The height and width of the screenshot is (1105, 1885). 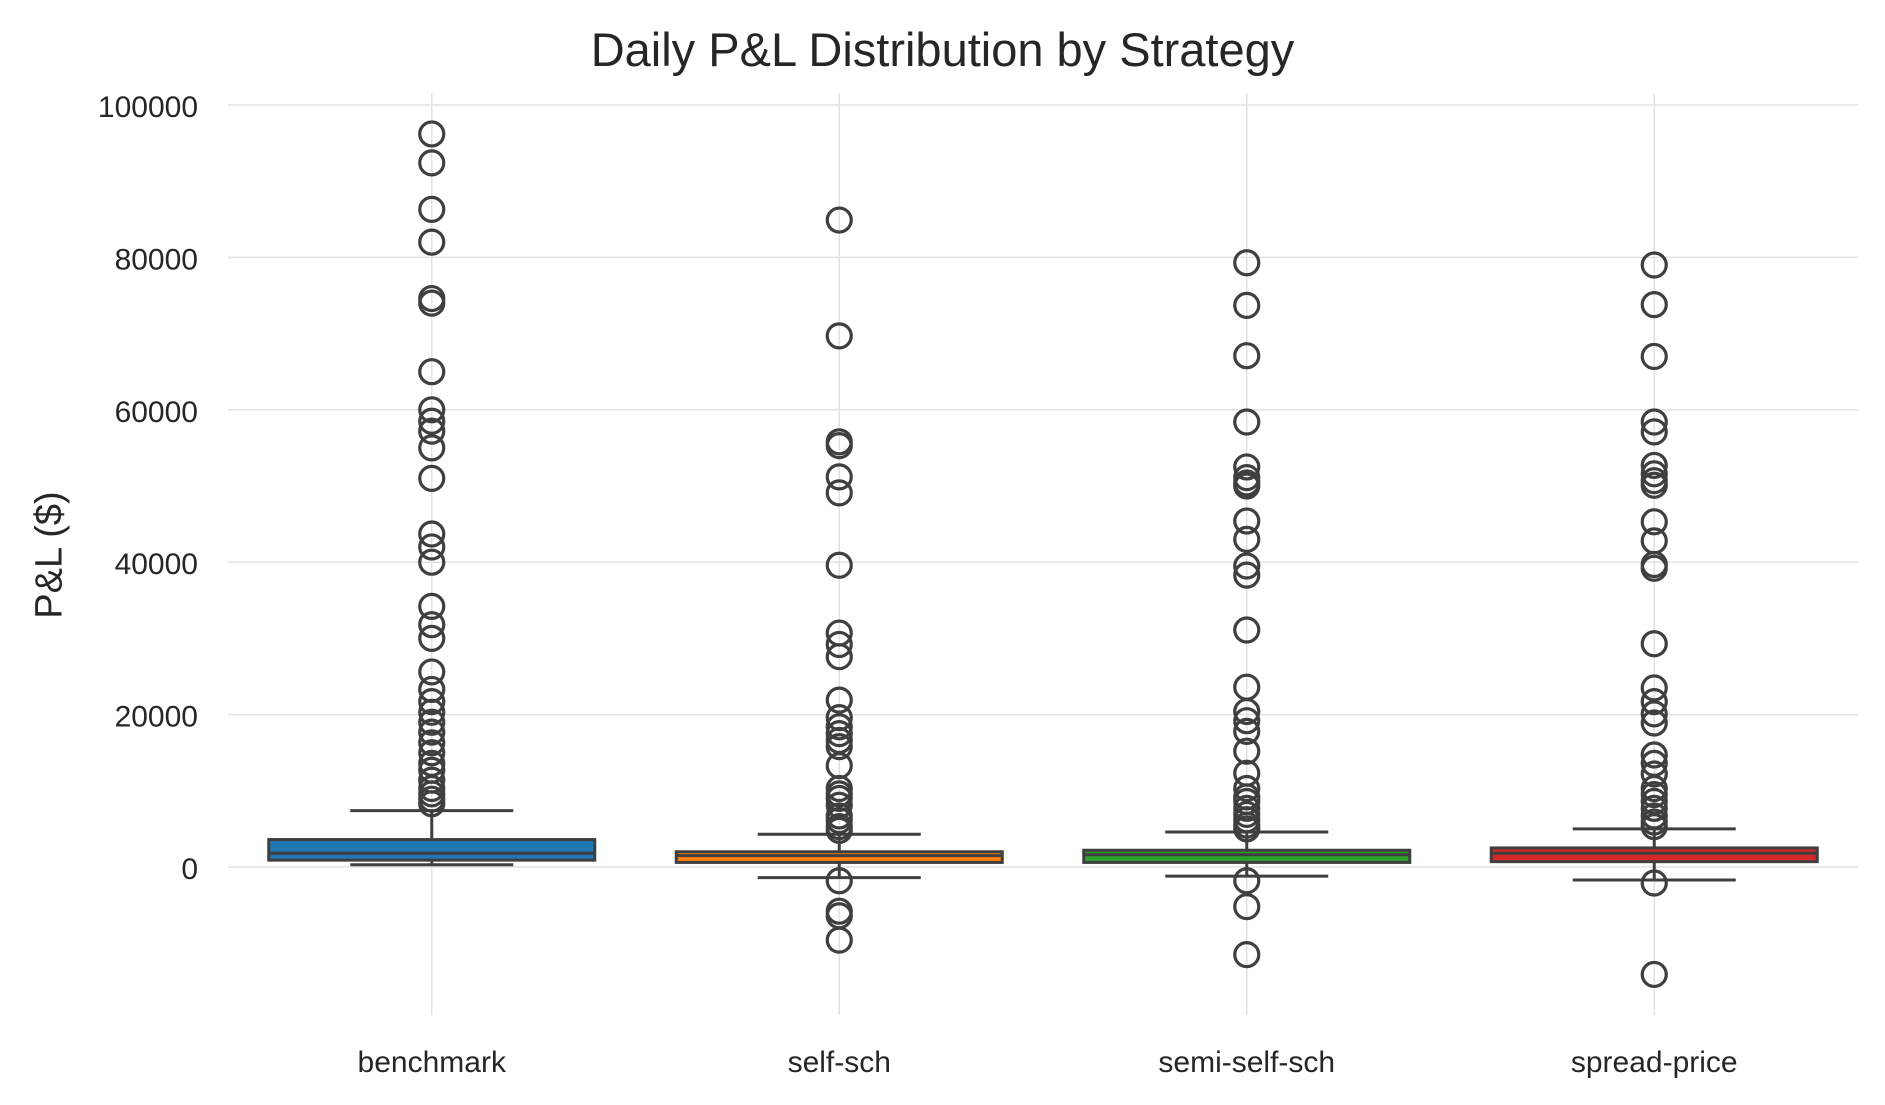 What do you see at coordinates (839, 857) in the screenshot?
I see `box-self-sch` at bounding box center [839, 857].